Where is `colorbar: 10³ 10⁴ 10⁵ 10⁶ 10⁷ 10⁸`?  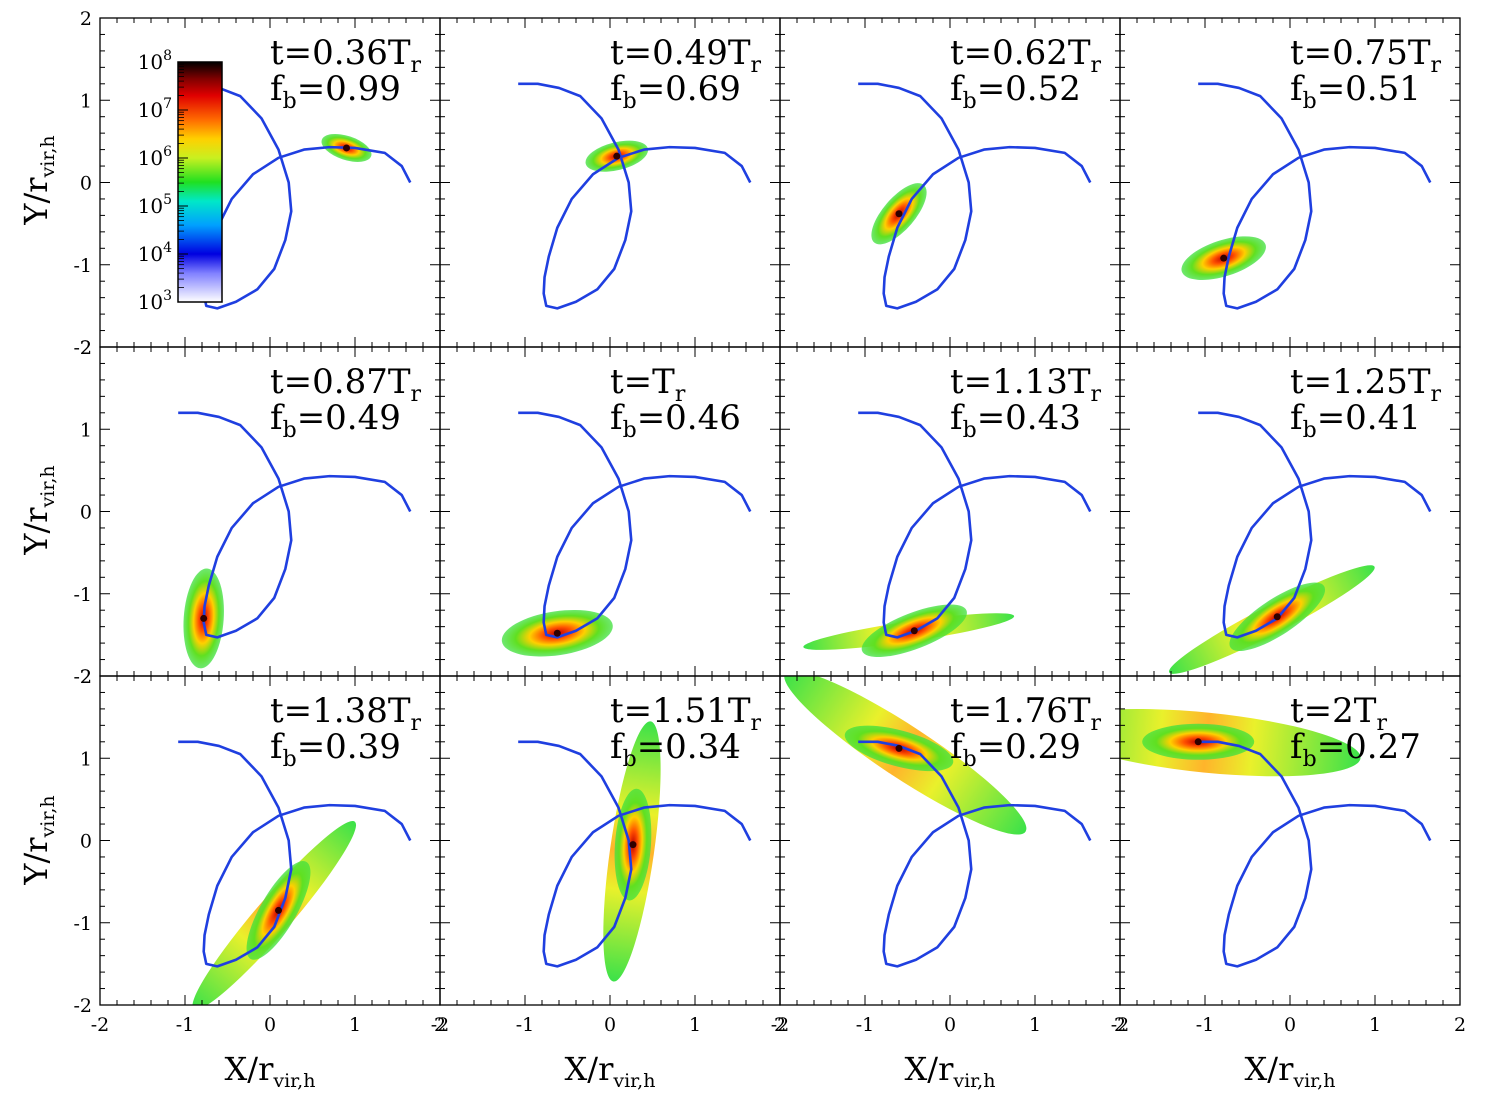 colorbar: 10³ 10⁴ 10⁵ 10⁶ 10⁷ 10⁸ is located at coordinates (180, 181).